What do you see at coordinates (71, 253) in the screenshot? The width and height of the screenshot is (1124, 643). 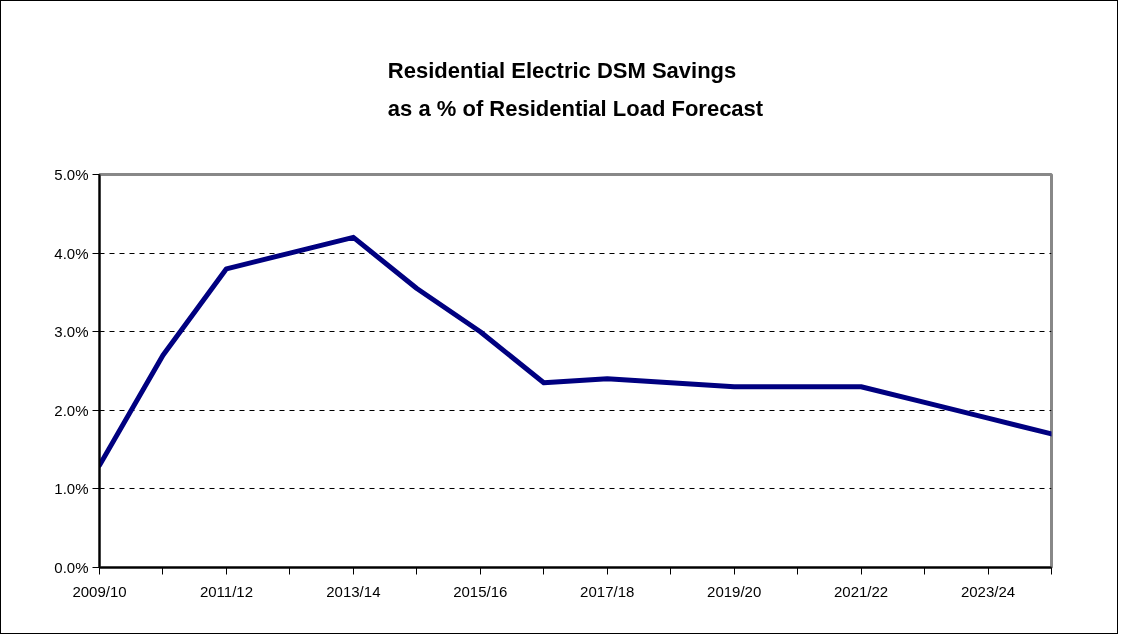 I see `y-tick-label: 4.0%` at bounding box center [71, 253].